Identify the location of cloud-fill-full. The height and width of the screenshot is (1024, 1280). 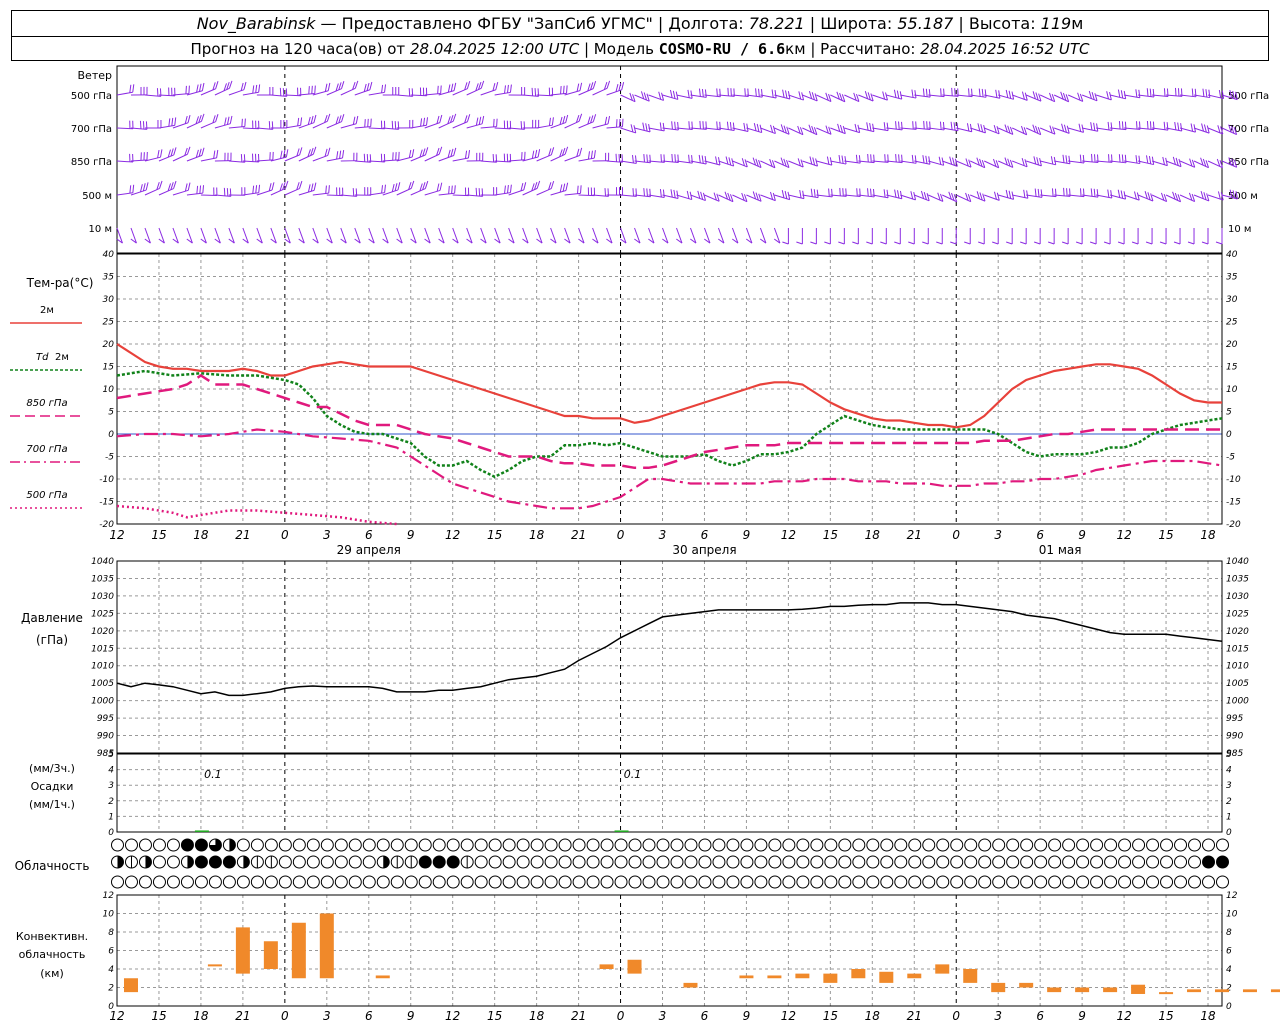
(215, 862).